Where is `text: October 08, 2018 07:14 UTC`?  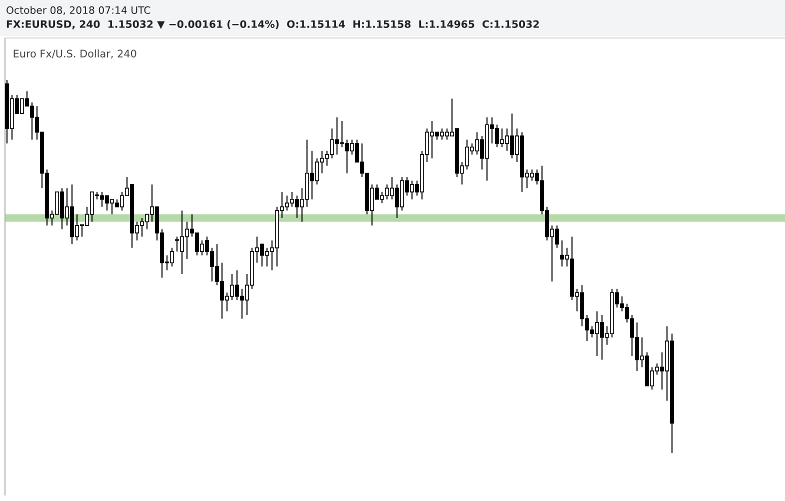 text: October 08, 2018 07:14 UTC is located at coordinates (78, 10).